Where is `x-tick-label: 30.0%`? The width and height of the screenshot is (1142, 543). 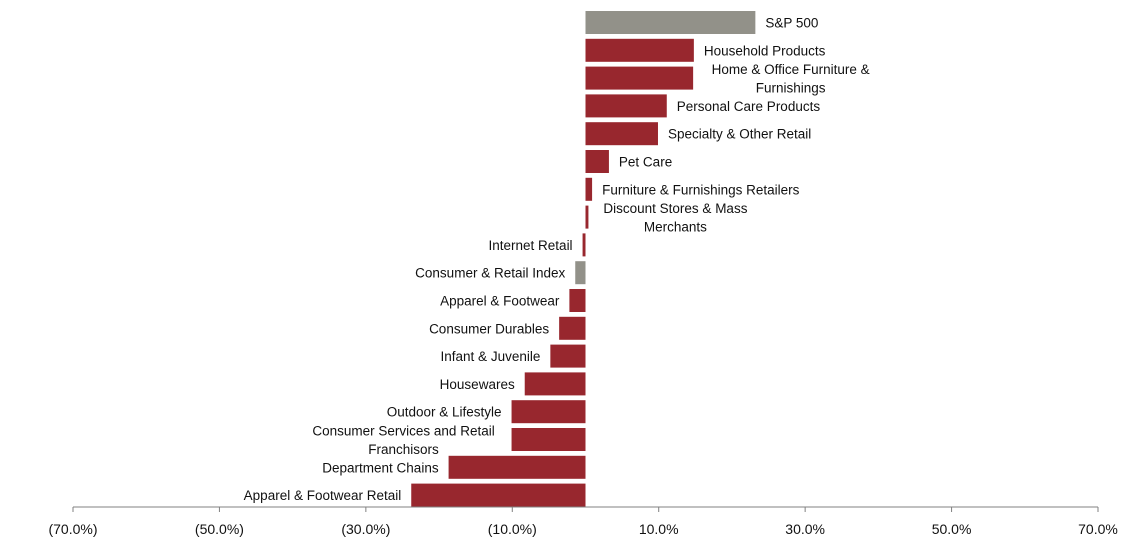 x-tick-label: 30.0% is located at coordinates (805, 529).